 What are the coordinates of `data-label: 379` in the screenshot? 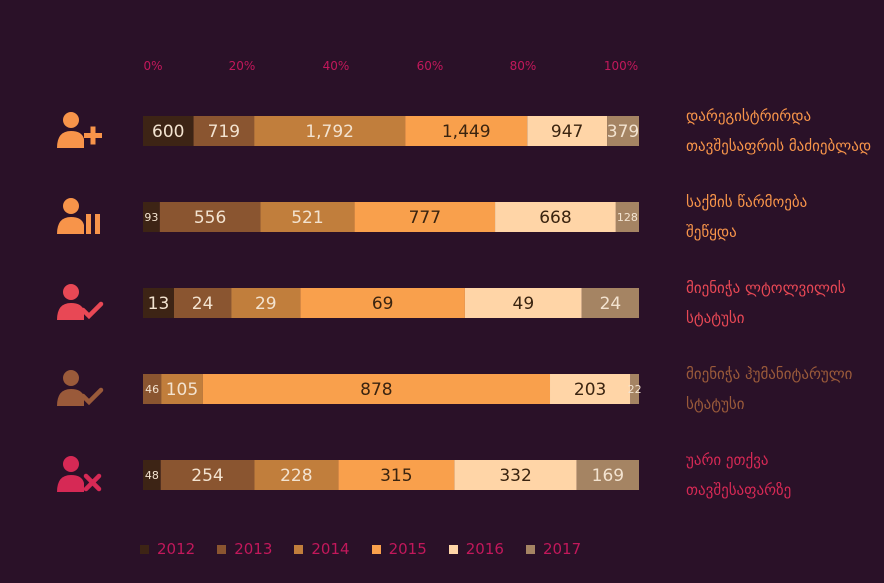 It's located at (623, 132).